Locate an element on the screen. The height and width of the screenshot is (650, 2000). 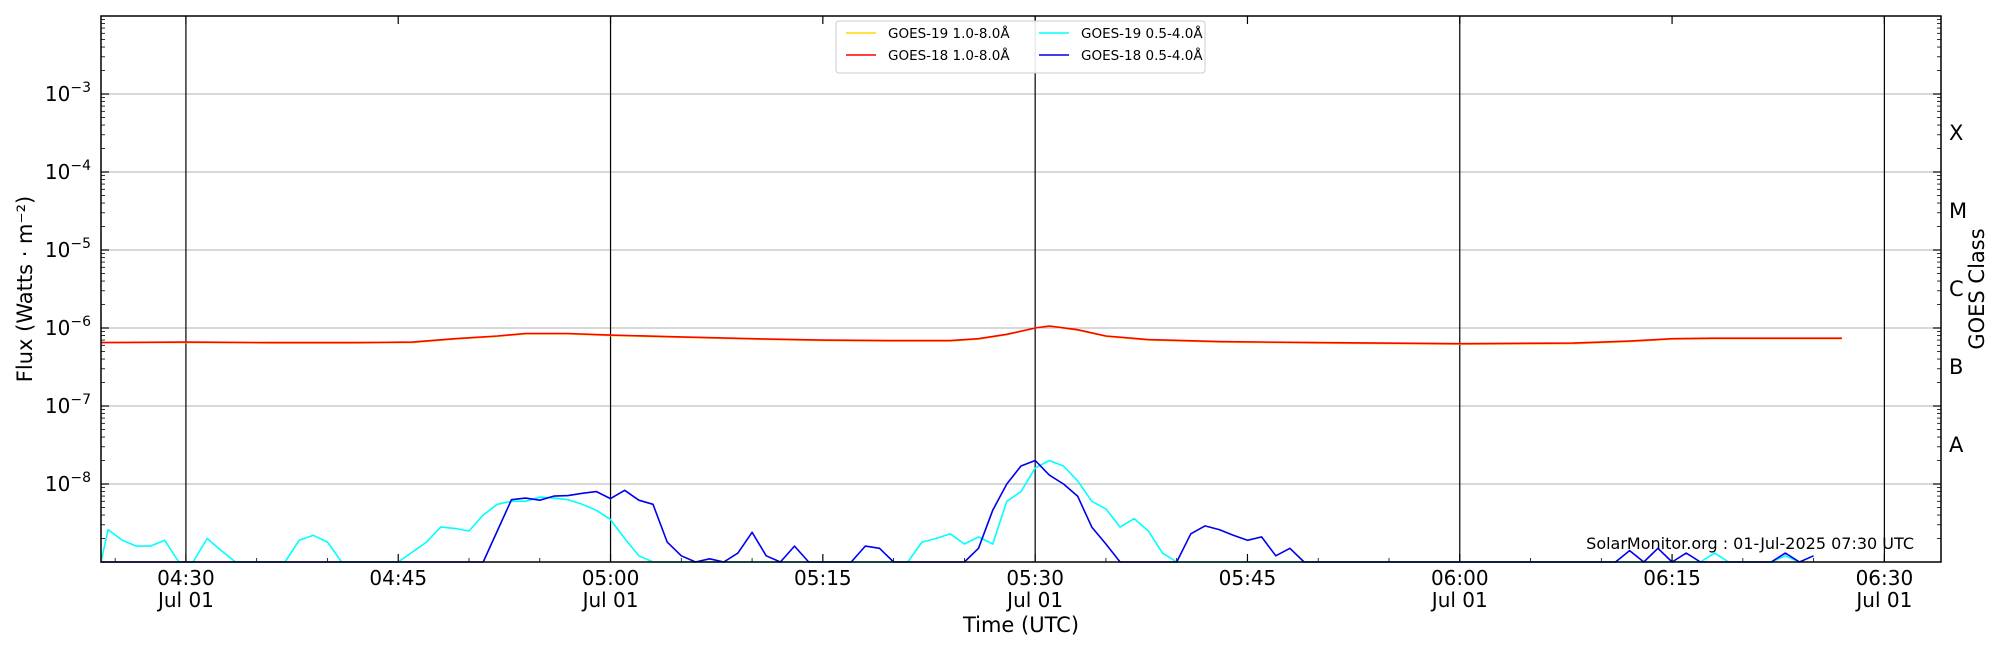
legend-box is located at coordinates (1020, 47).